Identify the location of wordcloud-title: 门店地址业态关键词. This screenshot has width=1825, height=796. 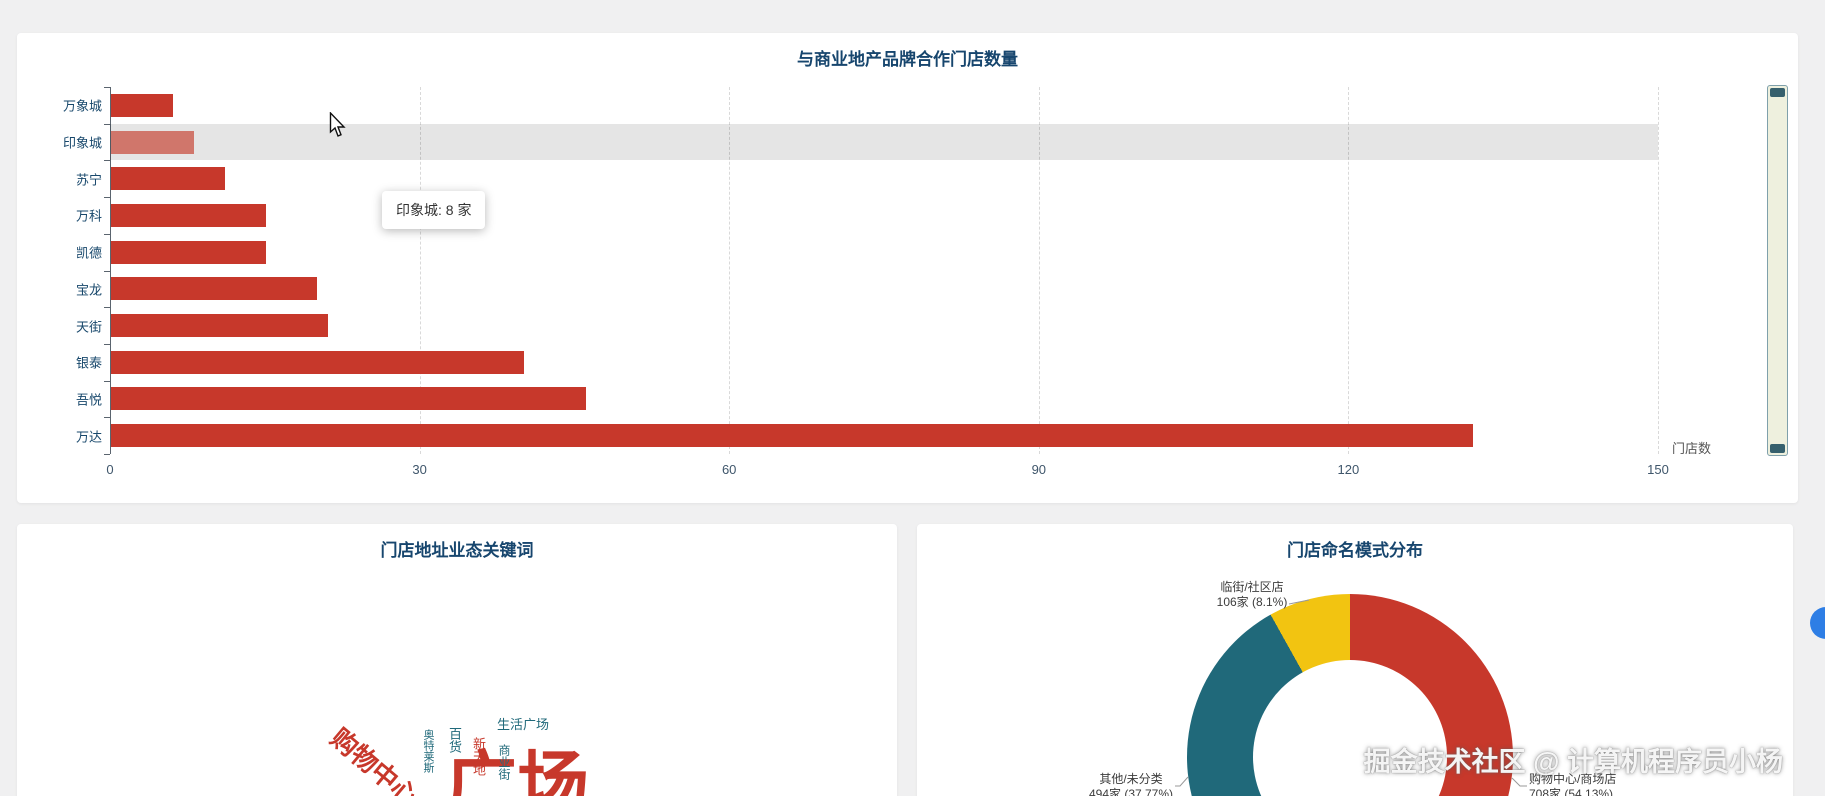
(457, 550).